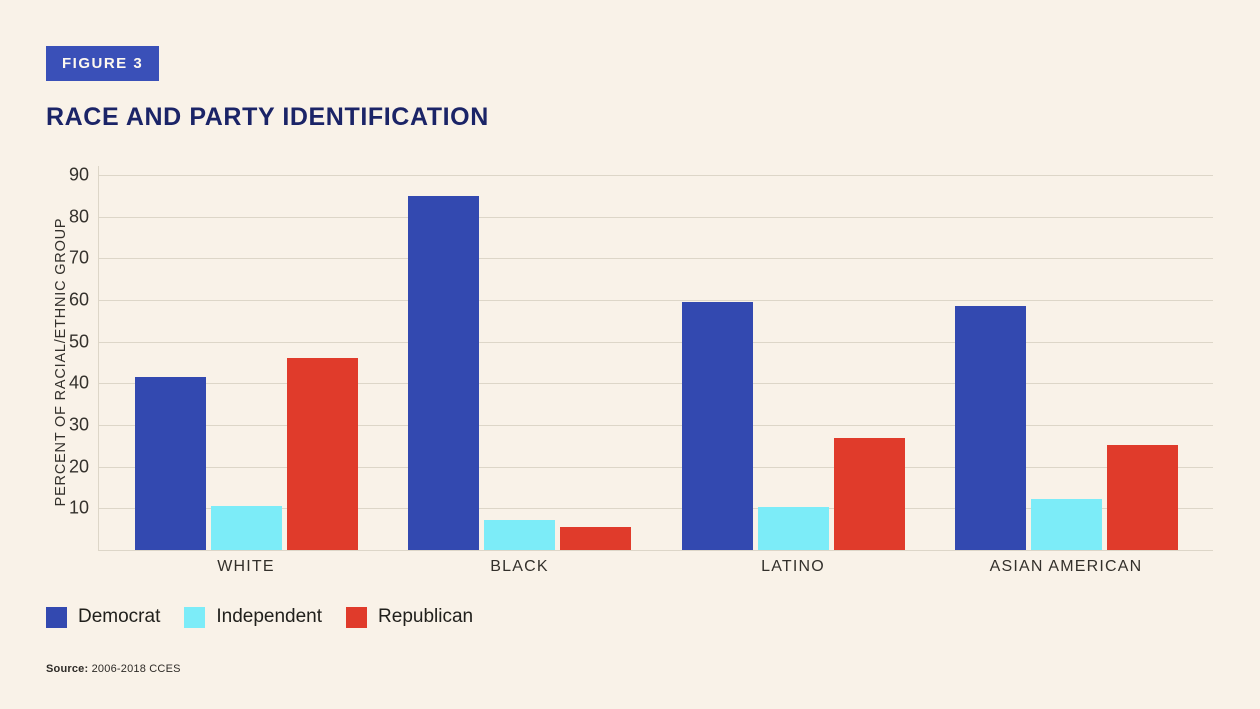 This screenshot has height=709, width=1260. I want to click on source-text: 2006-2018 CCES, so click(134, 669).